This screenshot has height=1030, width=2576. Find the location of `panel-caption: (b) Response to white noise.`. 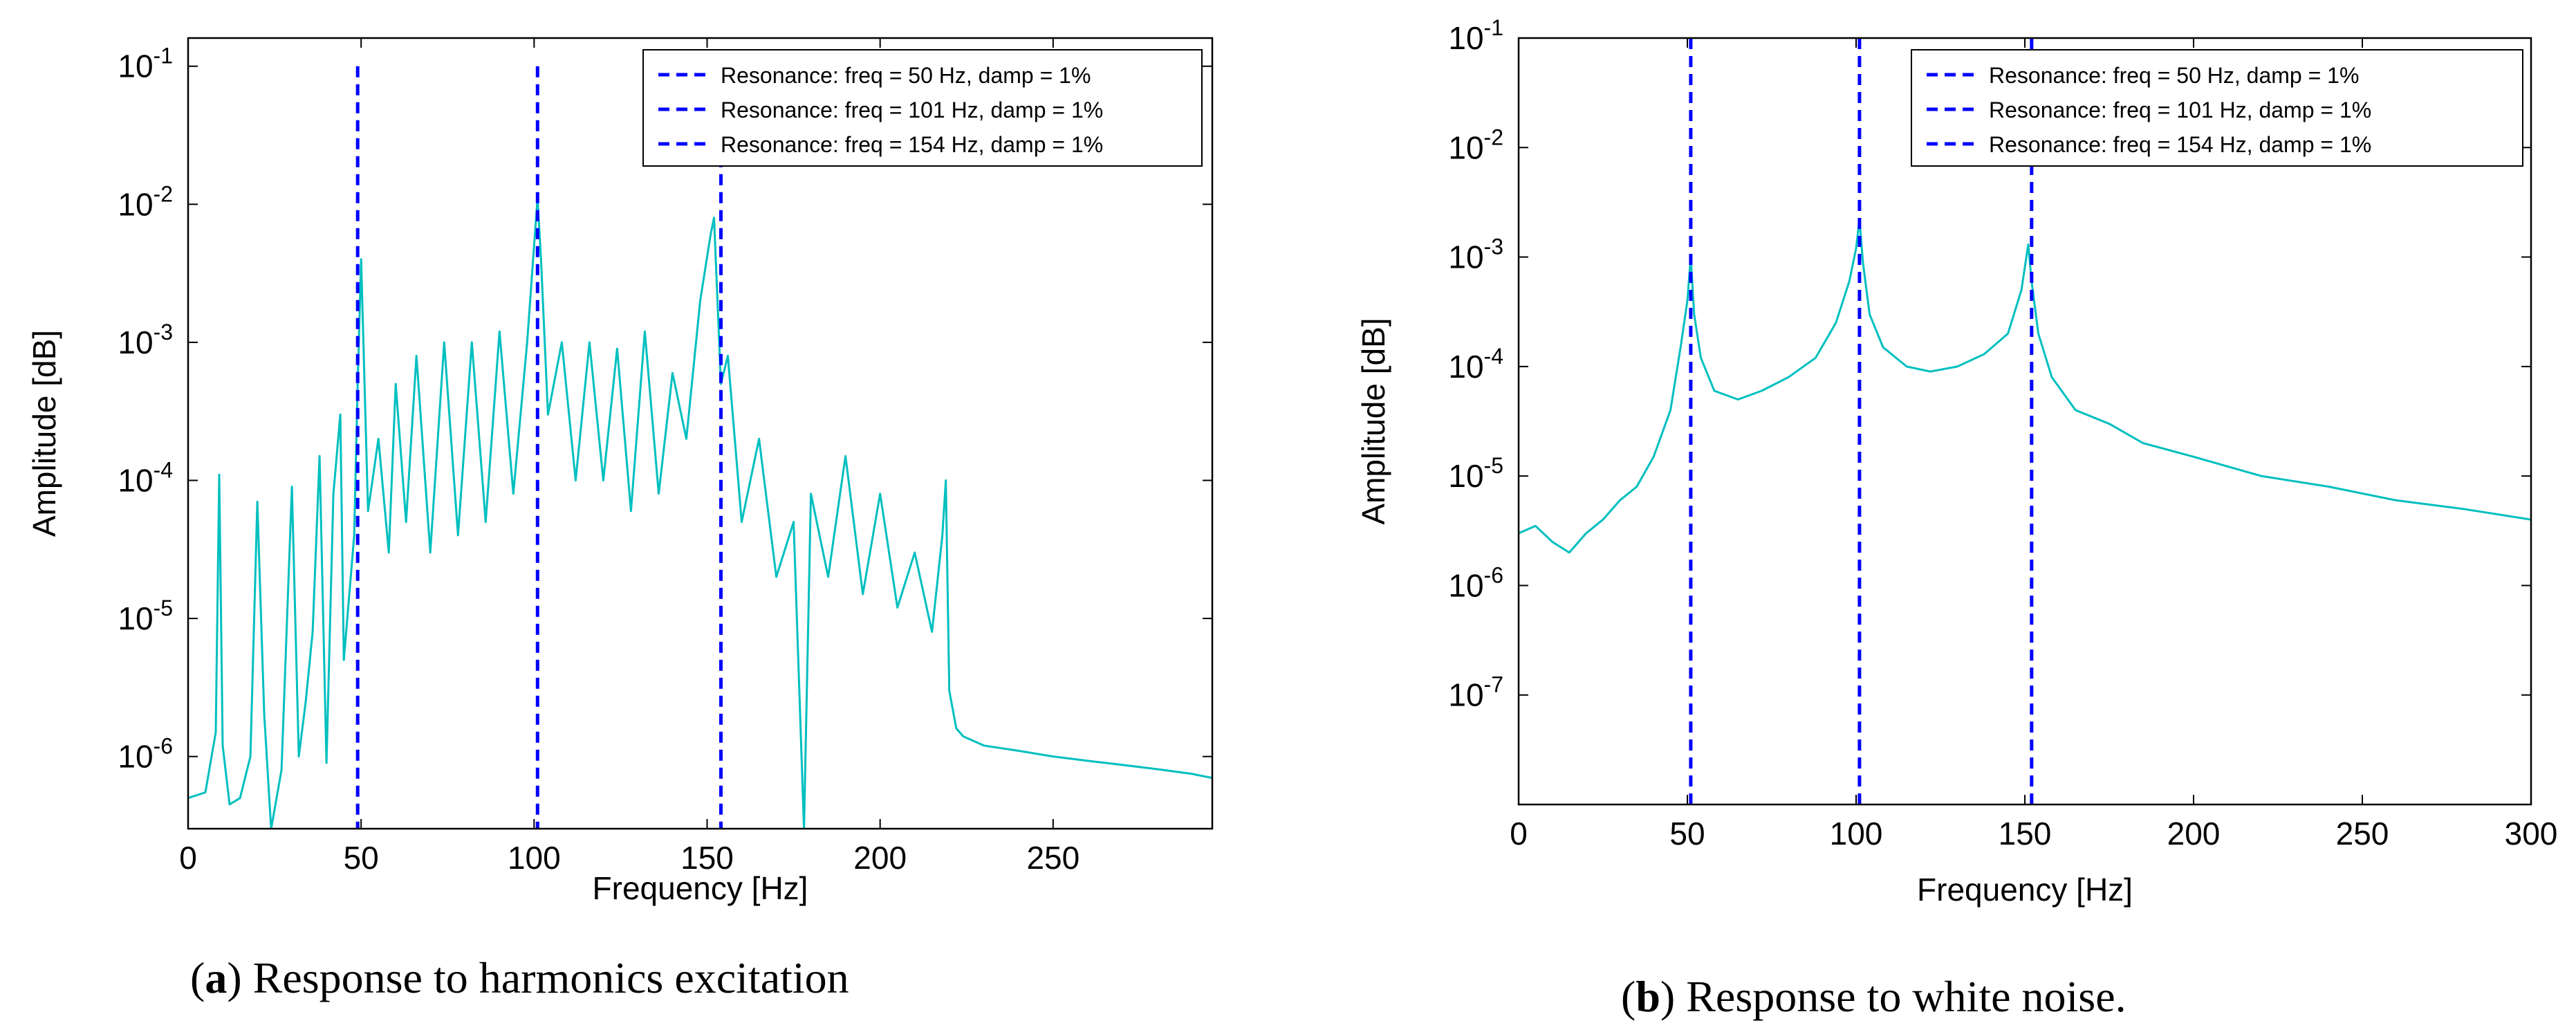

panel-caption: (b) Response to white noise. is located at coordinates (1873, 996).